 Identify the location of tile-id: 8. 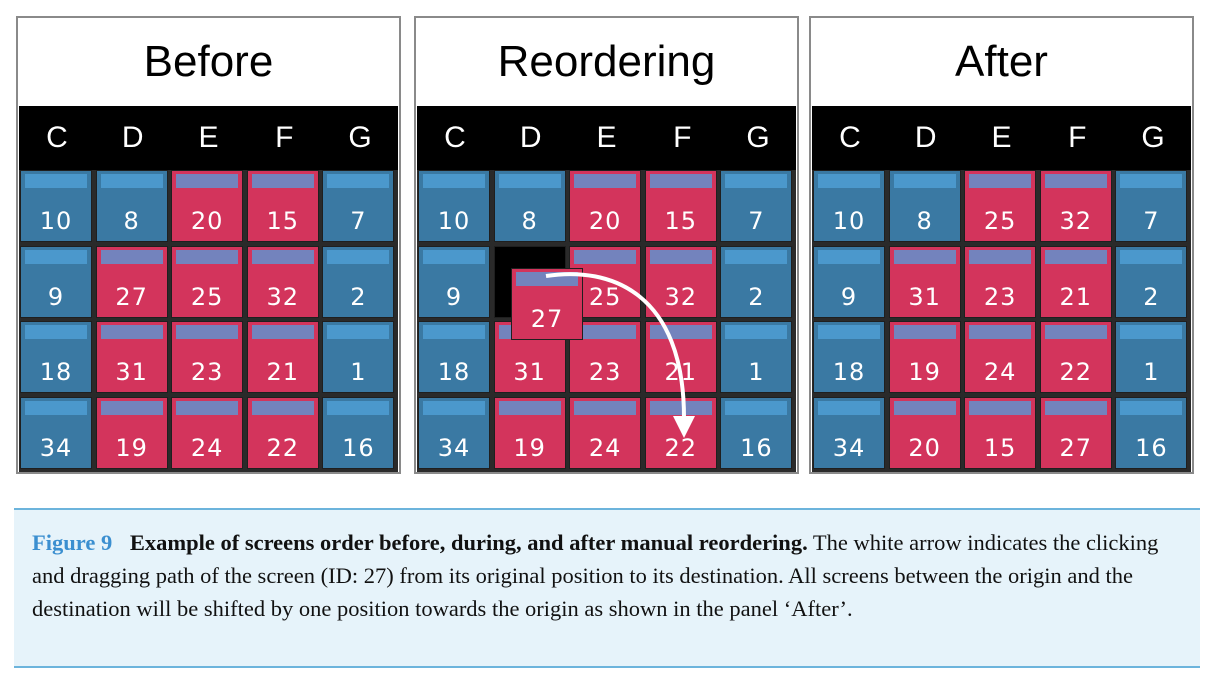
(131, 221).